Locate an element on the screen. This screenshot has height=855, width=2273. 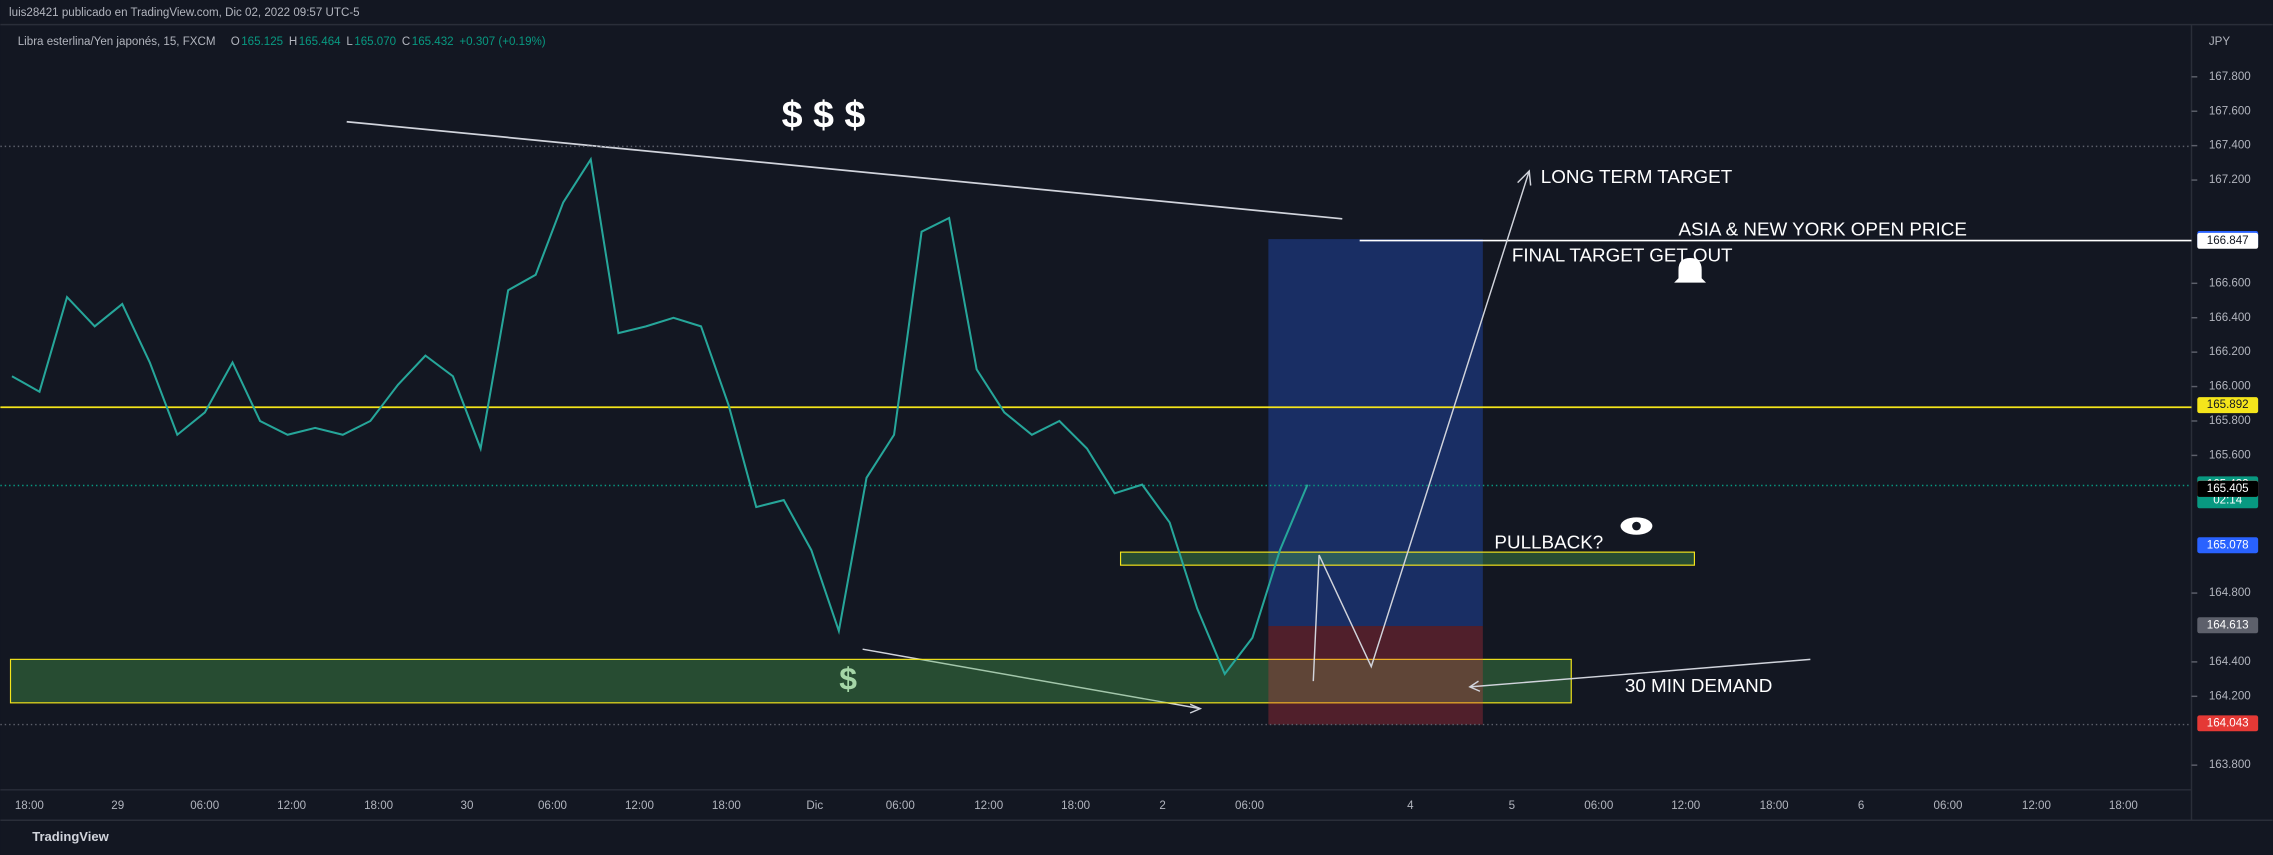
annotation: 30 MIN DEMAND is located at coordinates (1699, 685).